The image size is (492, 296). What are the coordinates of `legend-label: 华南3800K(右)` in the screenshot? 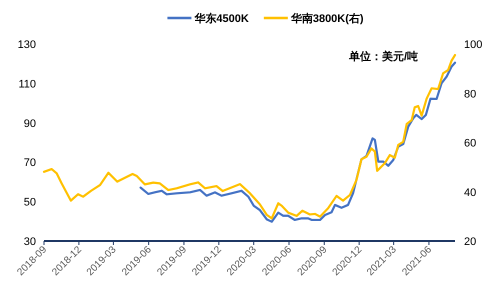 It's located at (327, 18).